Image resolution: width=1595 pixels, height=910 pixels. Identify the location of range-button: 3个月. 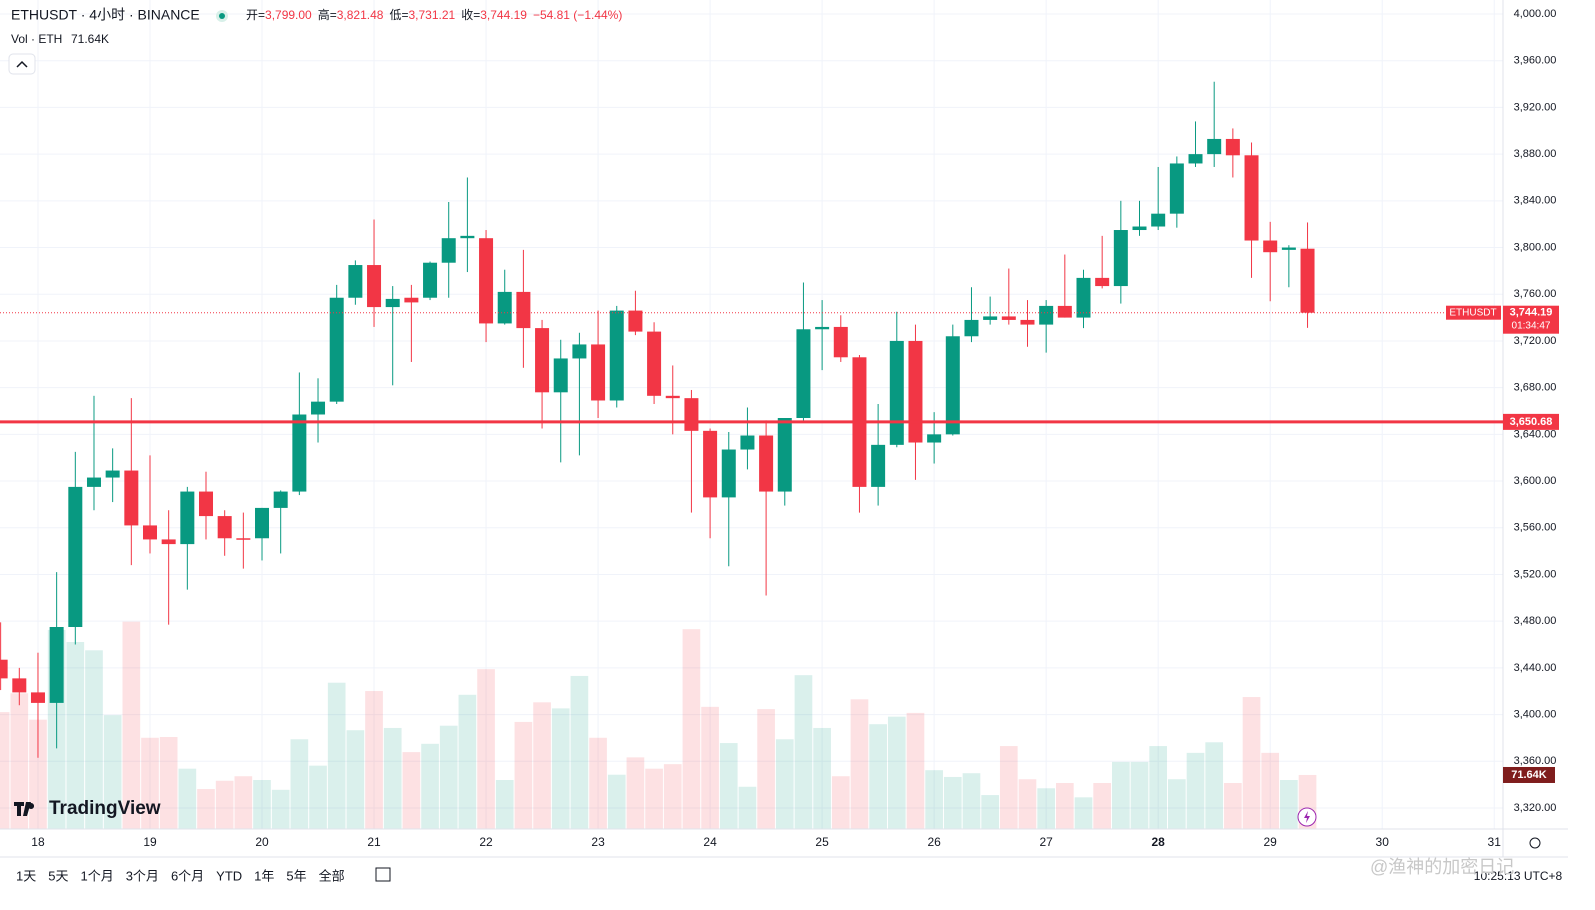
(142, 875).